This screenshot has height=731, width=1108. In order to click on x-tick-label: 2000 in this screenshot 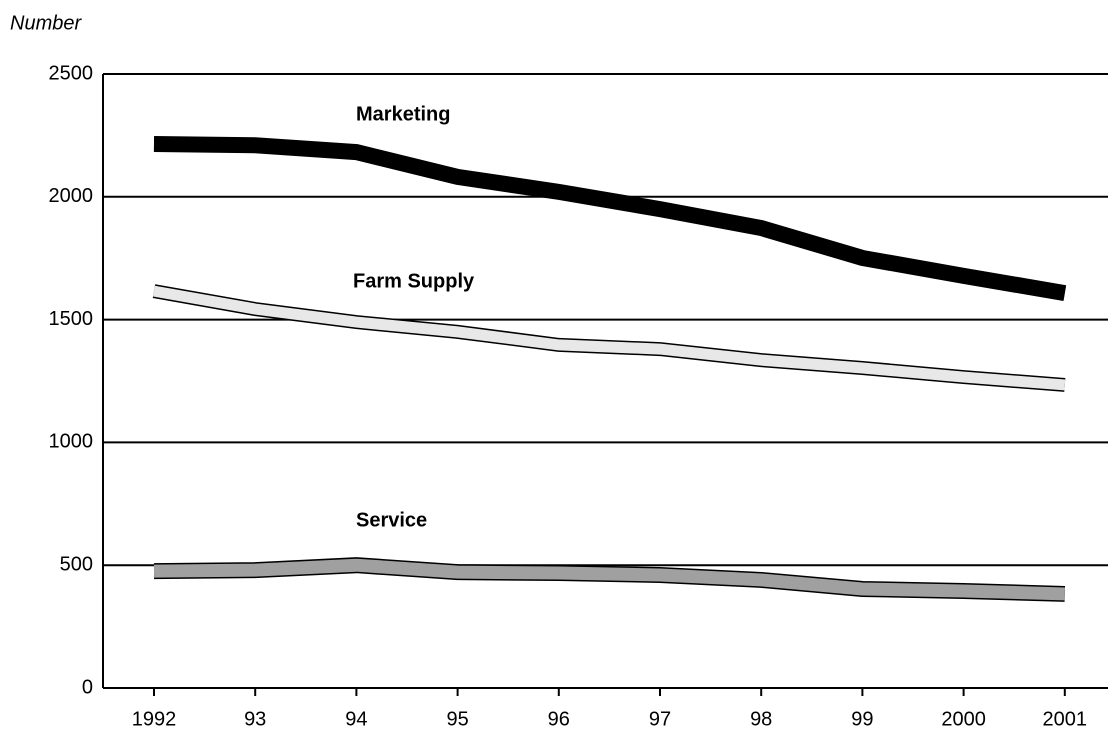, I will do `click(963, 719)`.